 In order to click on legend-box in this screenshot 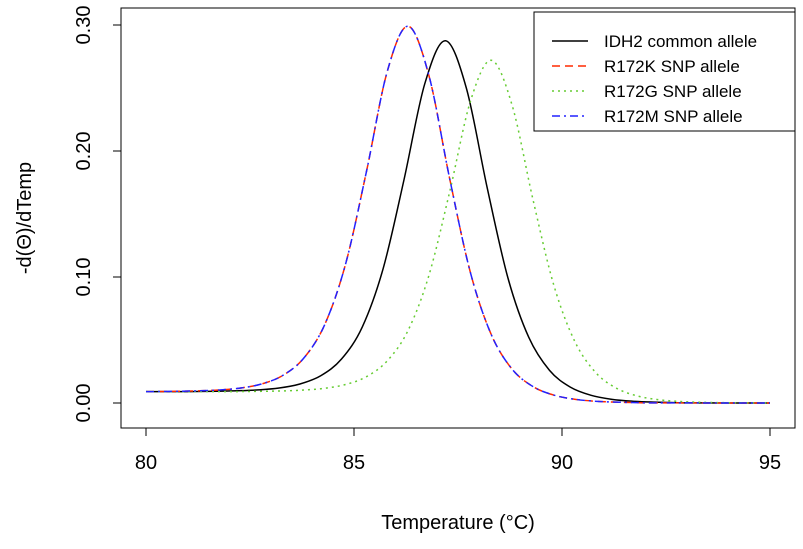, I will do `click(664, 71)`.